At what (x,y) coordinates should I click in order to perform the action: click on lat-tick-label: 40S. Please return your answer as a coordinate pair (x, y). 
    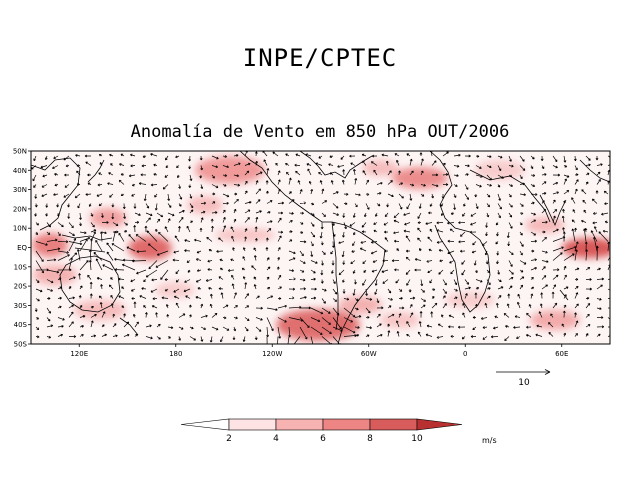
    Looking at the image, I should click on (21, 325).